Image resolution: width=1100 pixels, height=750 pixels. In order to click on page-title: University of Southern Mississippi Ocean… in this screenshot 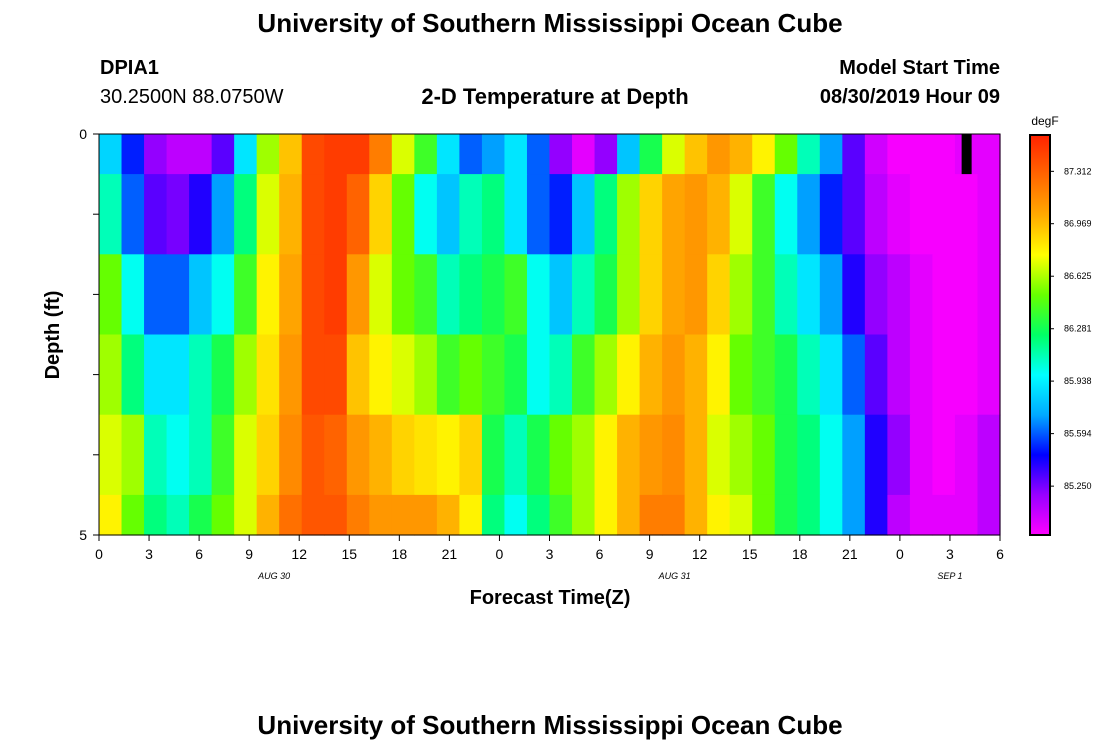, I will do `click(550, 23)`.